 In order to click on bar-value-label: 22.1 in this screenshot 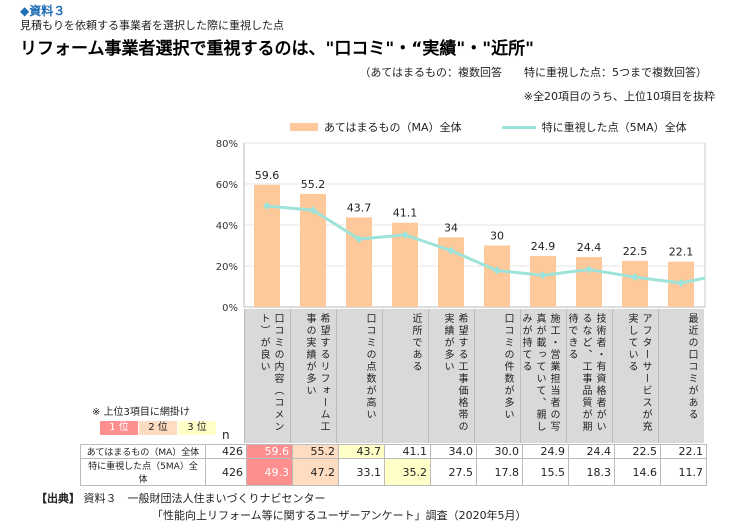, I will do `click(681, 252)`.